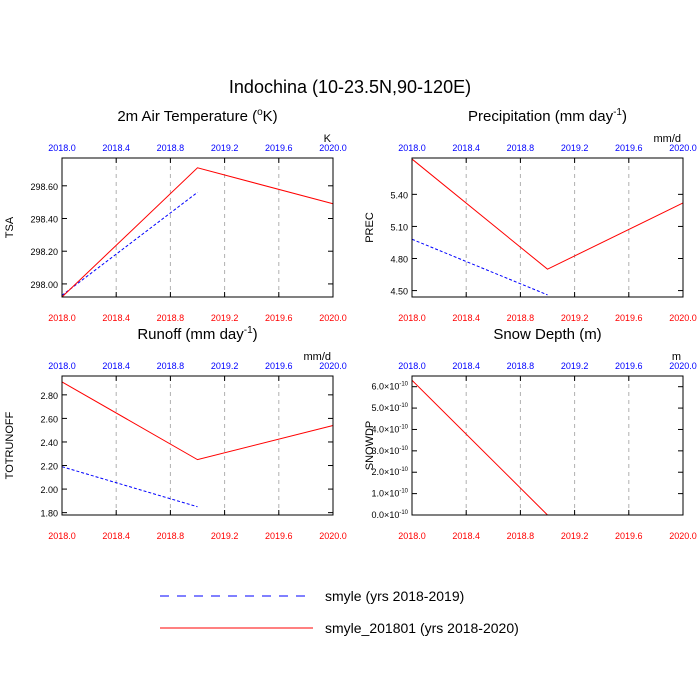 This screenshot has height=700, width=700. What do you see at coordinates (399, 292) in the screenshot?
I see `y-tick-label: 4.50` at bounding box center [399, 292].